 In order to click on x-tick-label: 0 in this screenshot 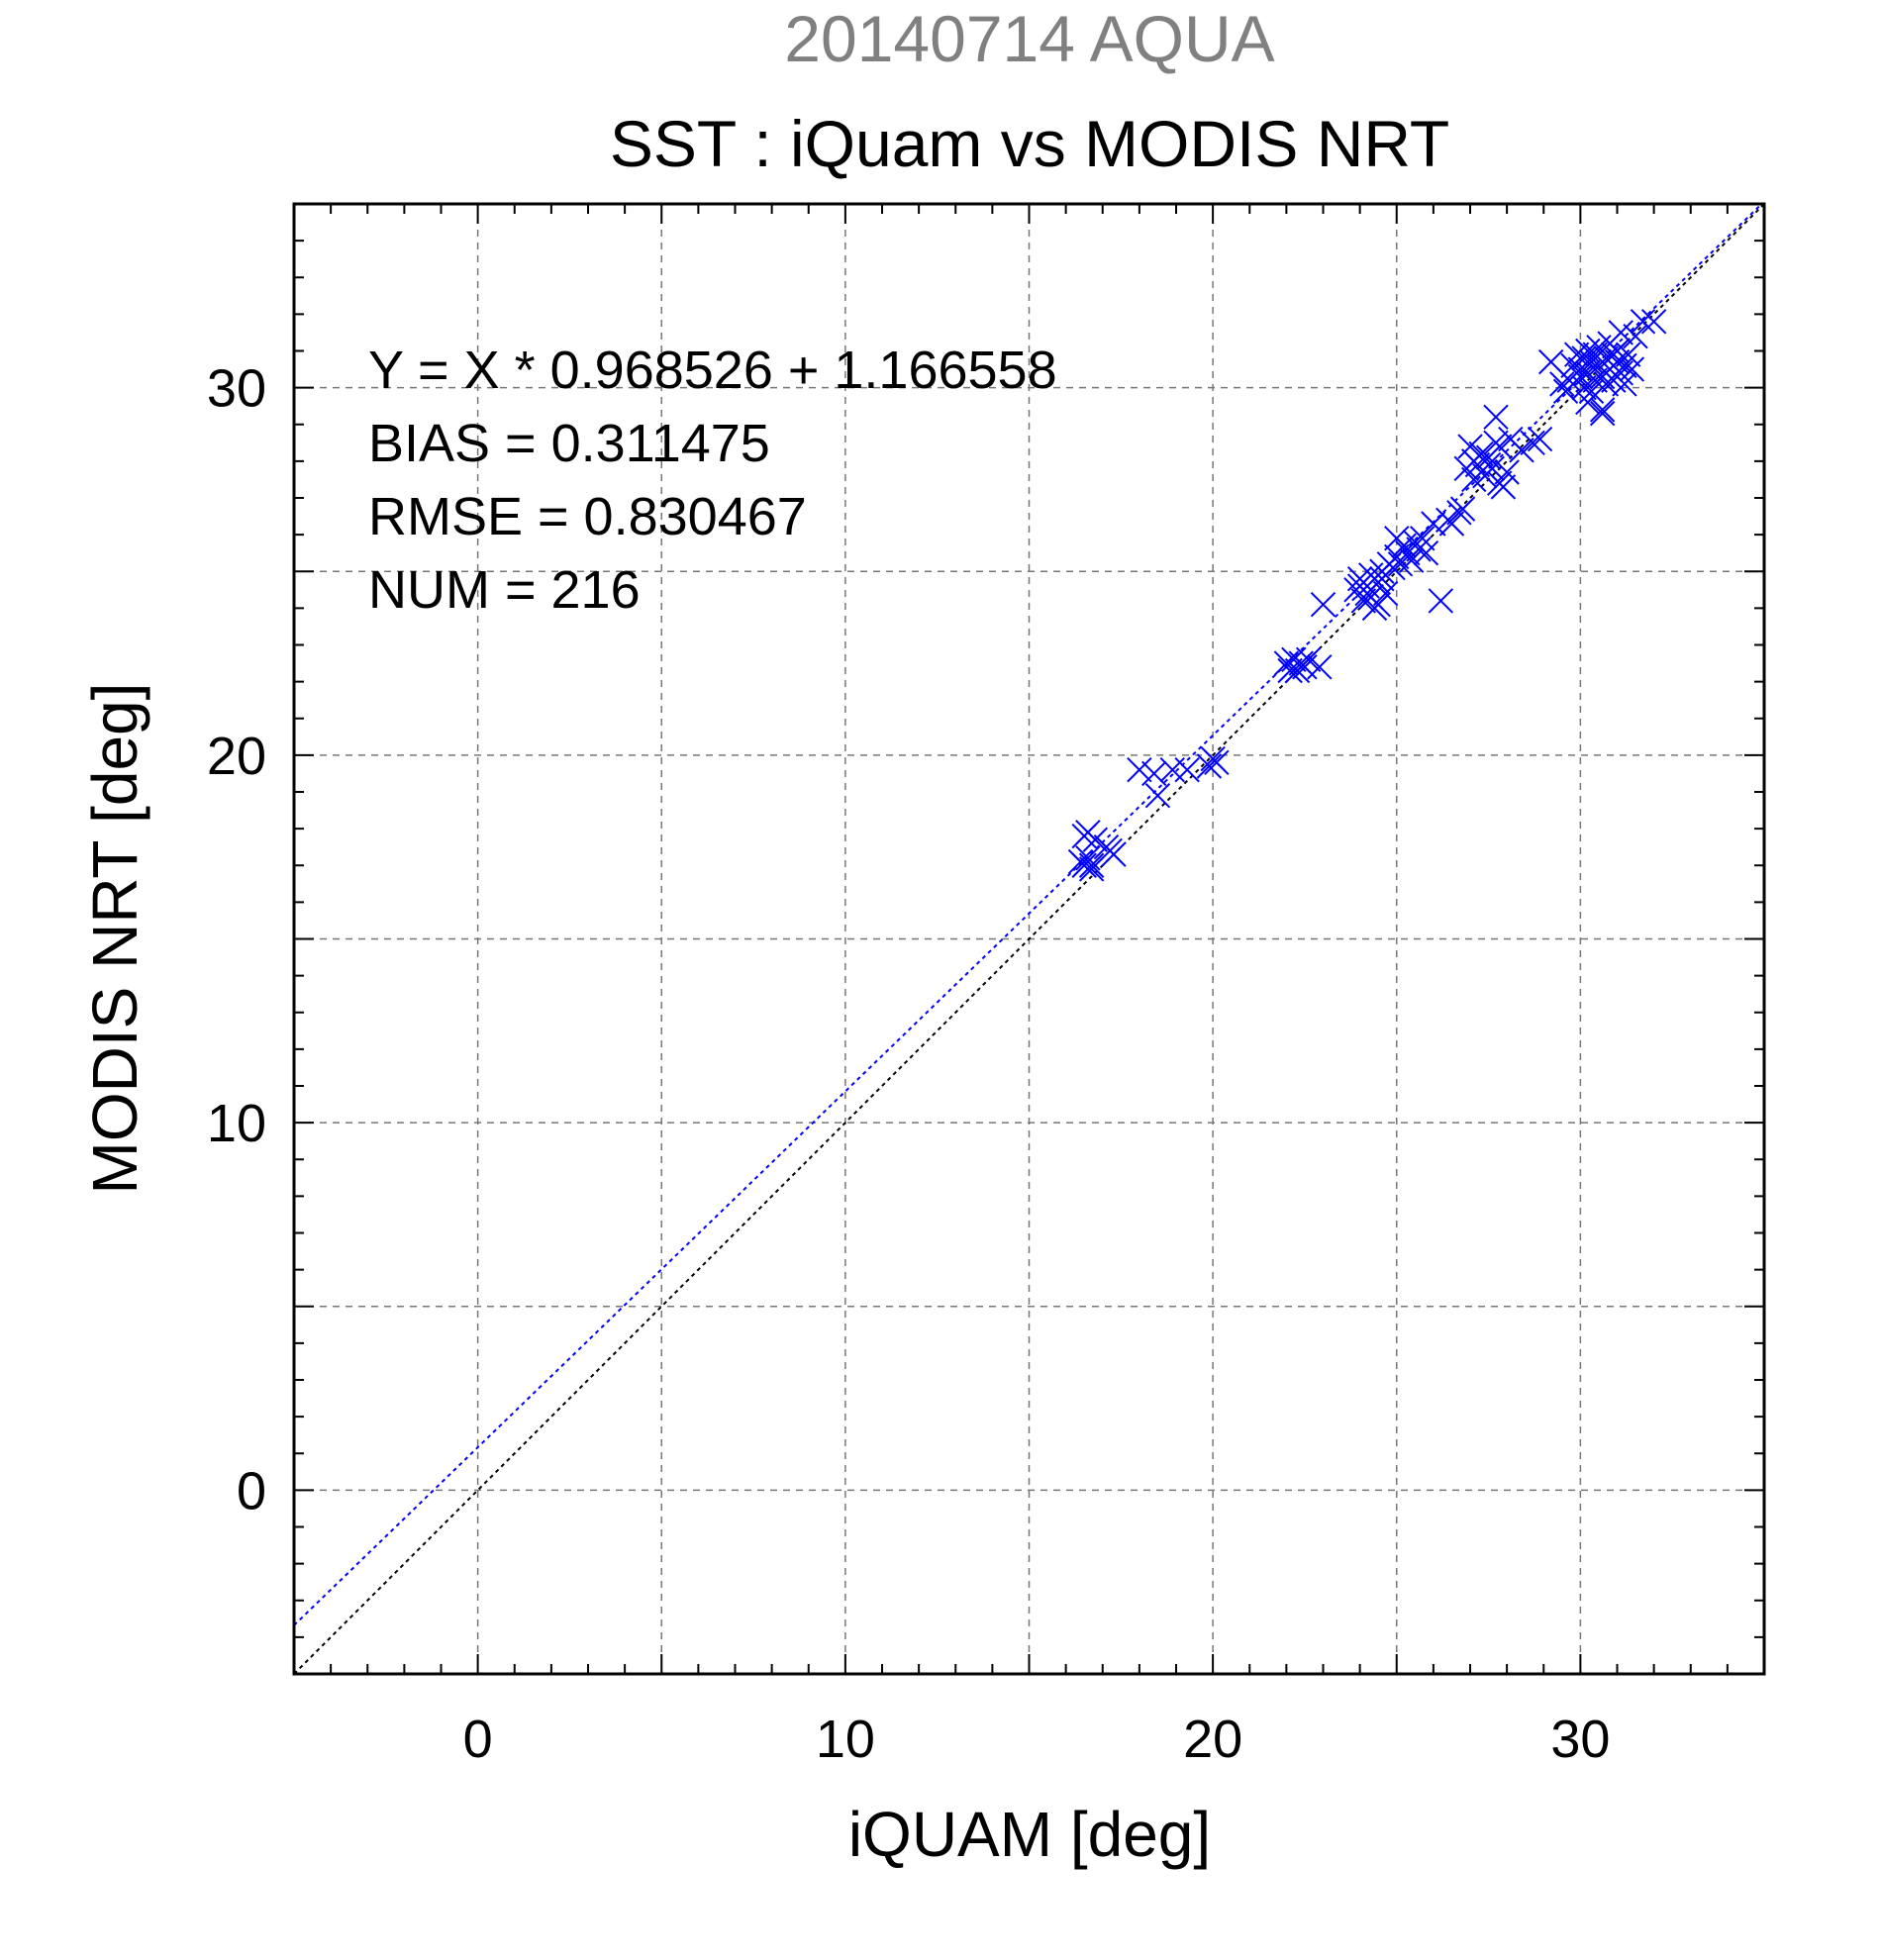, I will do `click(478, 1739)`.